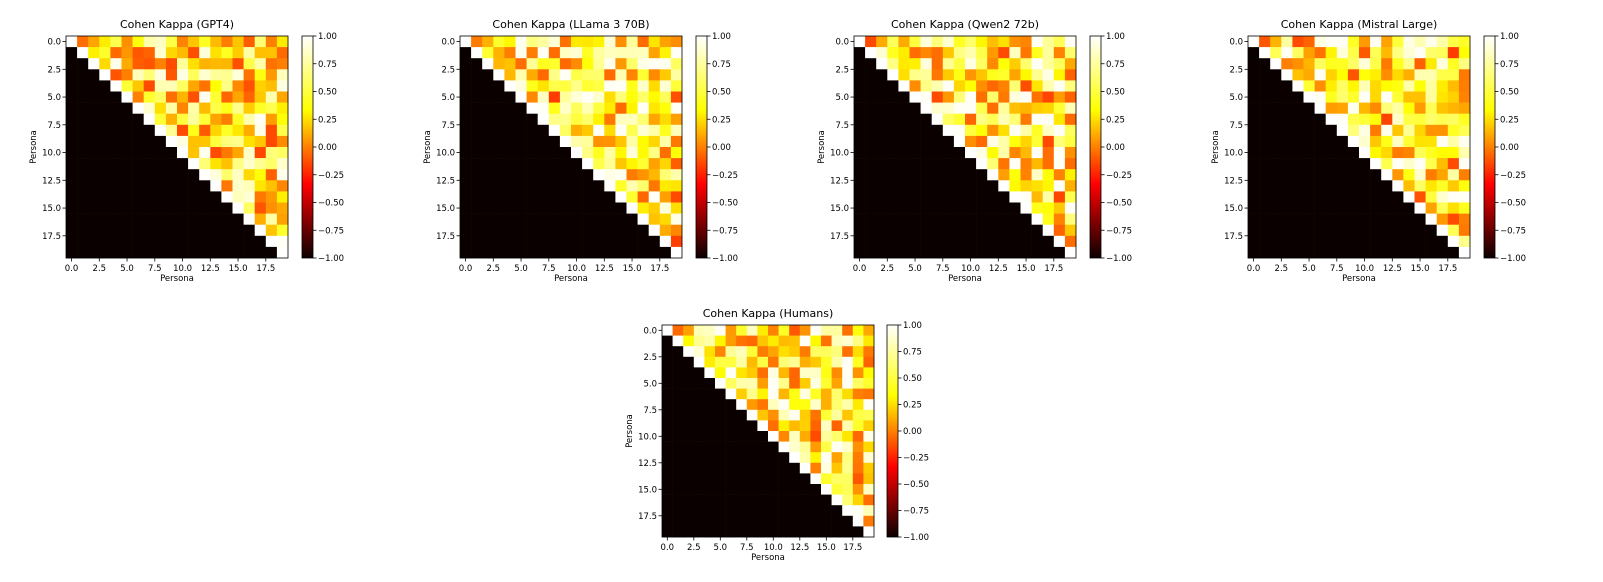 The height and width of the screenshot is (582, 1603). I want to click on x-tick-label: 15.0, so click(1420, 269).